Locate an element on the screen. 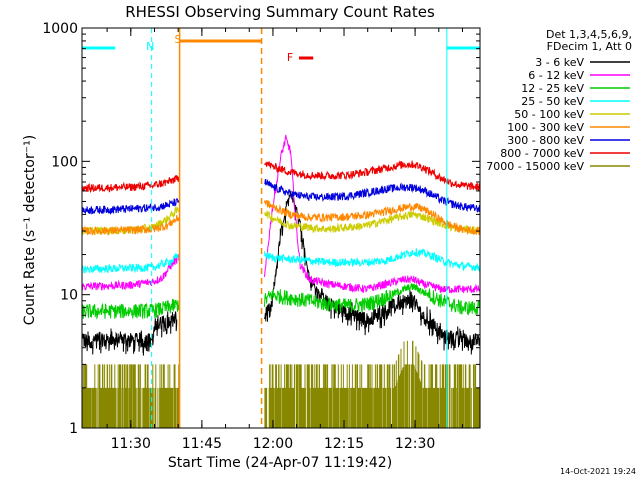 The height and width of the screenshot is (480, 640). x-tick-label-2: 12:00 is located at coordinates (273, 444).